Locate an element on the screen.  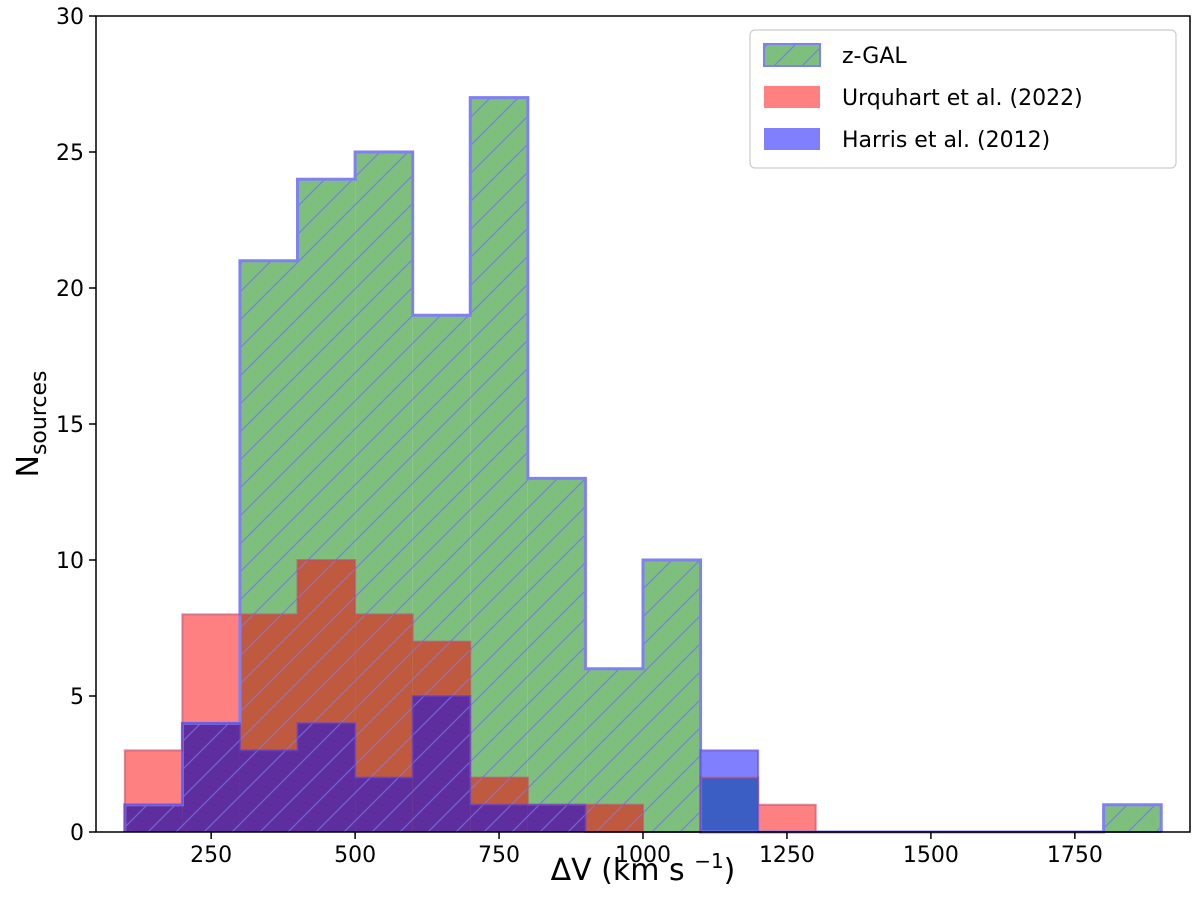
legend-label-harris: Harris et al. (2012) is located at coordinates (946, 140).